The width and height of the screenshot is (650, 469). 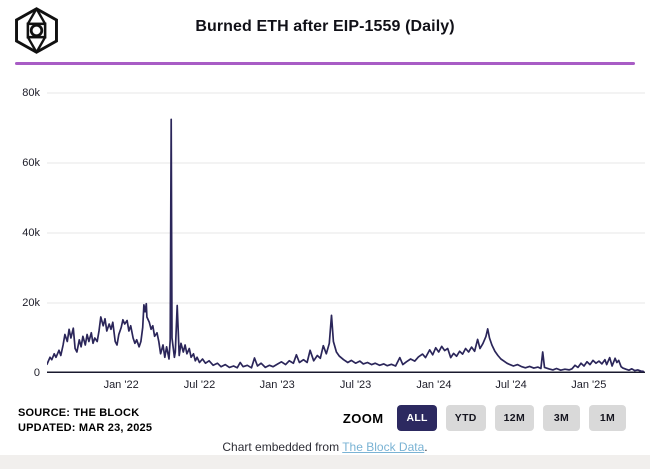 What do you see at coordinates (511, 385) in the screenshot?
I see `x-axis-tick-jul24: Jul '24` at bounding box center [511, 385].